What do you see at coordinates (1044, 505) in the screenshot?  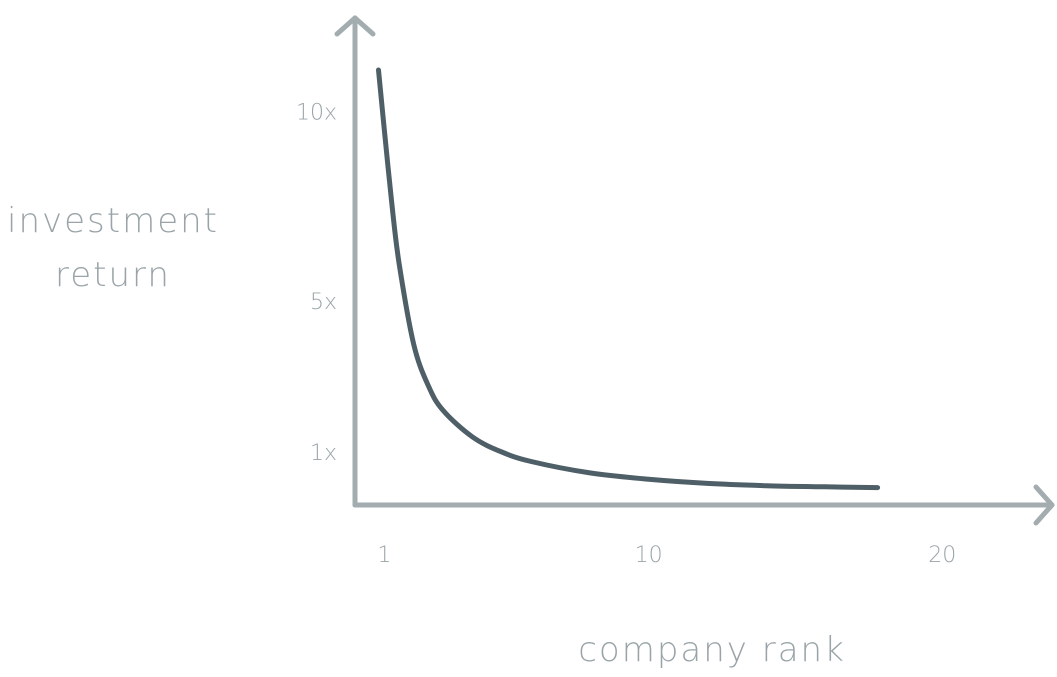 I see `x-axis-arrowhead` at bounding box center [1044, 505].